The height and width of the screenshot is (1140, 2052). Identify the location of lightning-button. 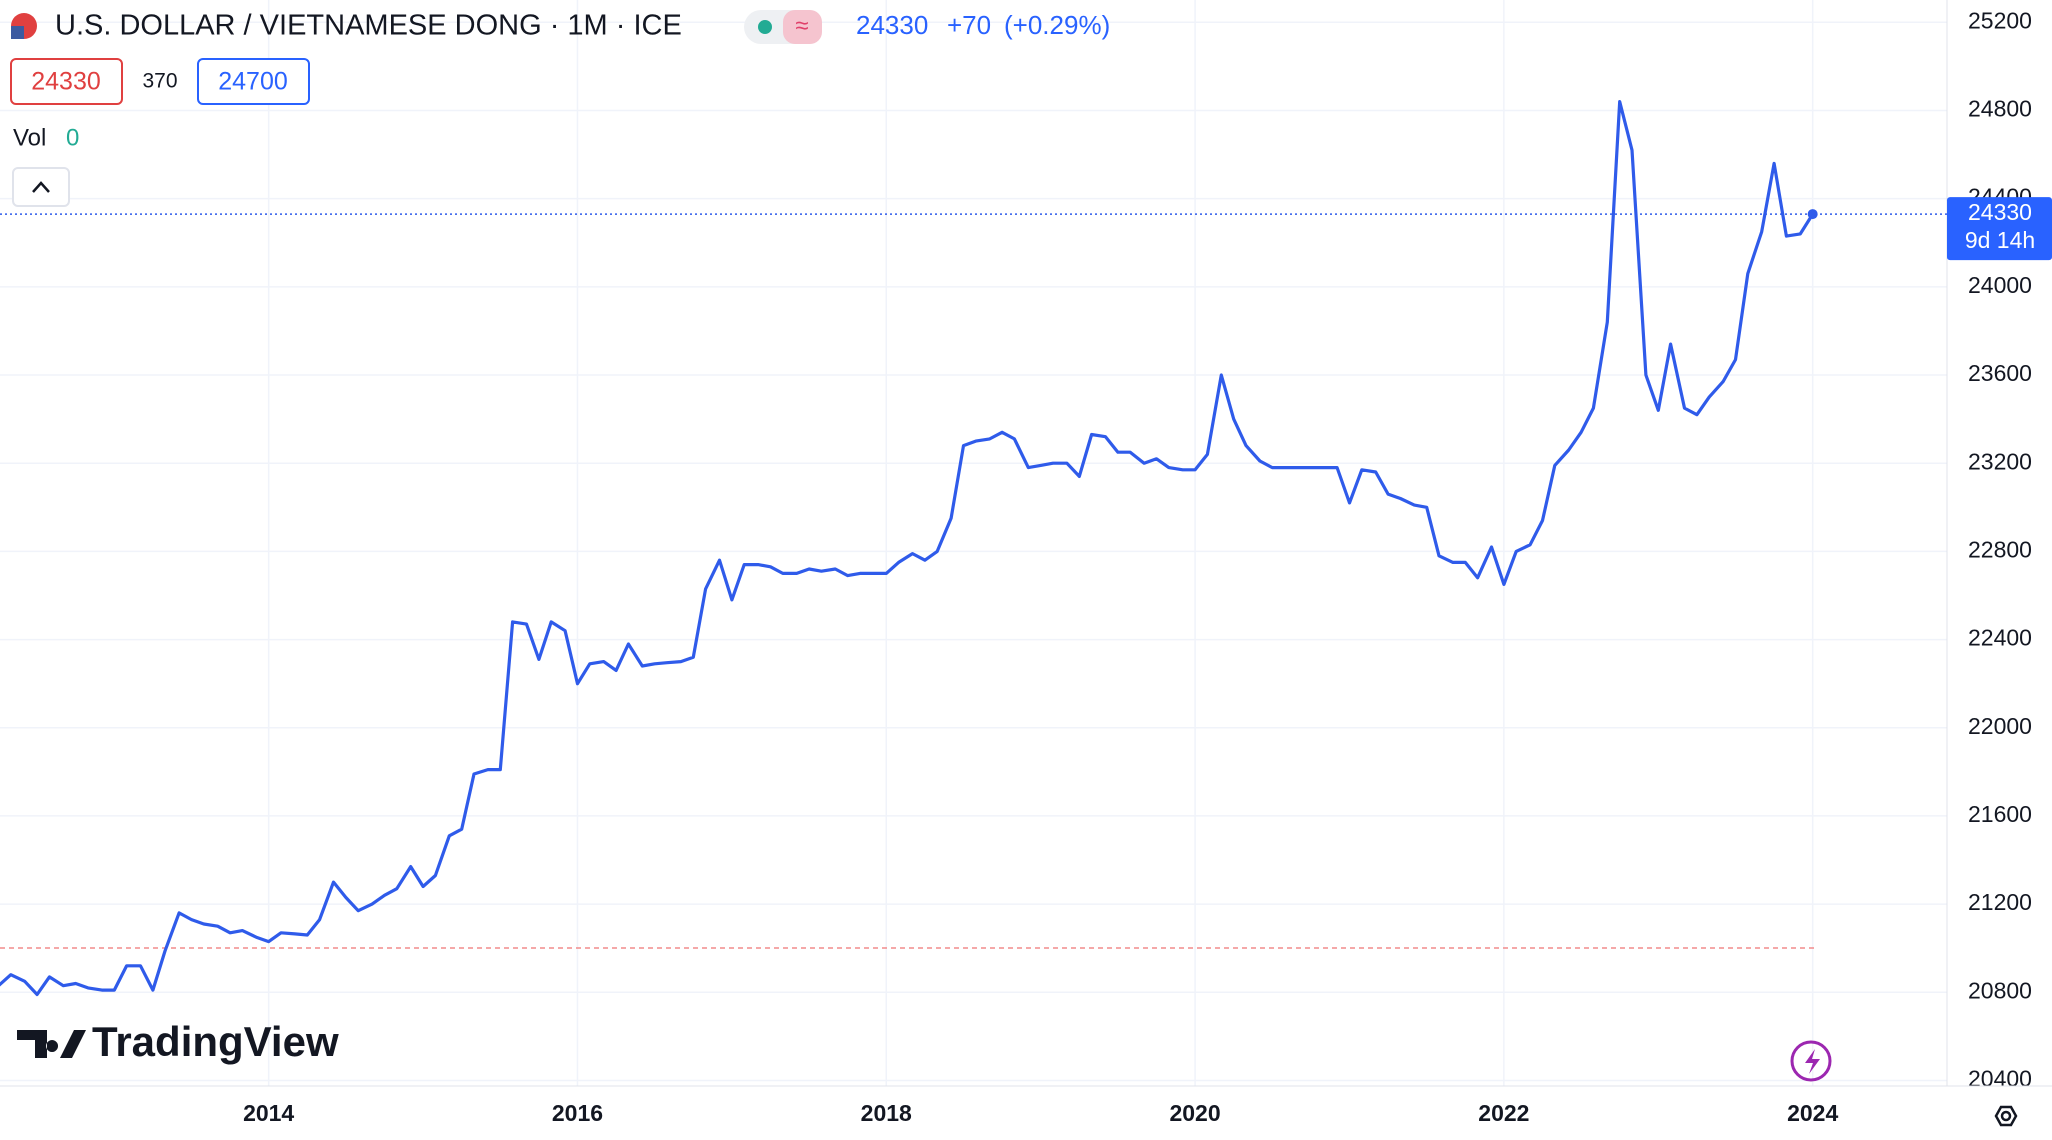
(1811, 1061).